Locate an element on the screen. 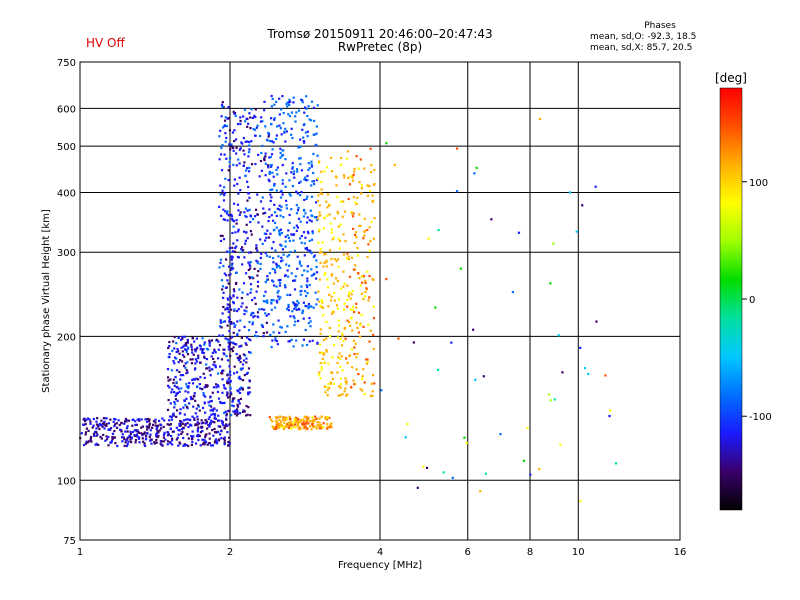  y-tick-label: 600 is located at coordinates (66, 109).